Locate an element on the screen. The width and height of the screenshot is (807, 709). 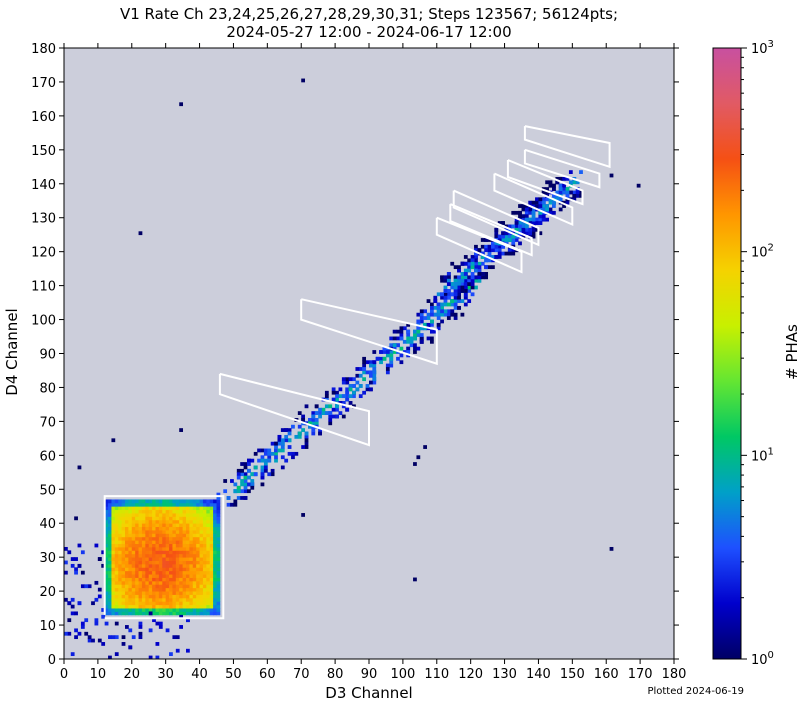
x-tick-label: 140 is located at coordinates (538, 674).